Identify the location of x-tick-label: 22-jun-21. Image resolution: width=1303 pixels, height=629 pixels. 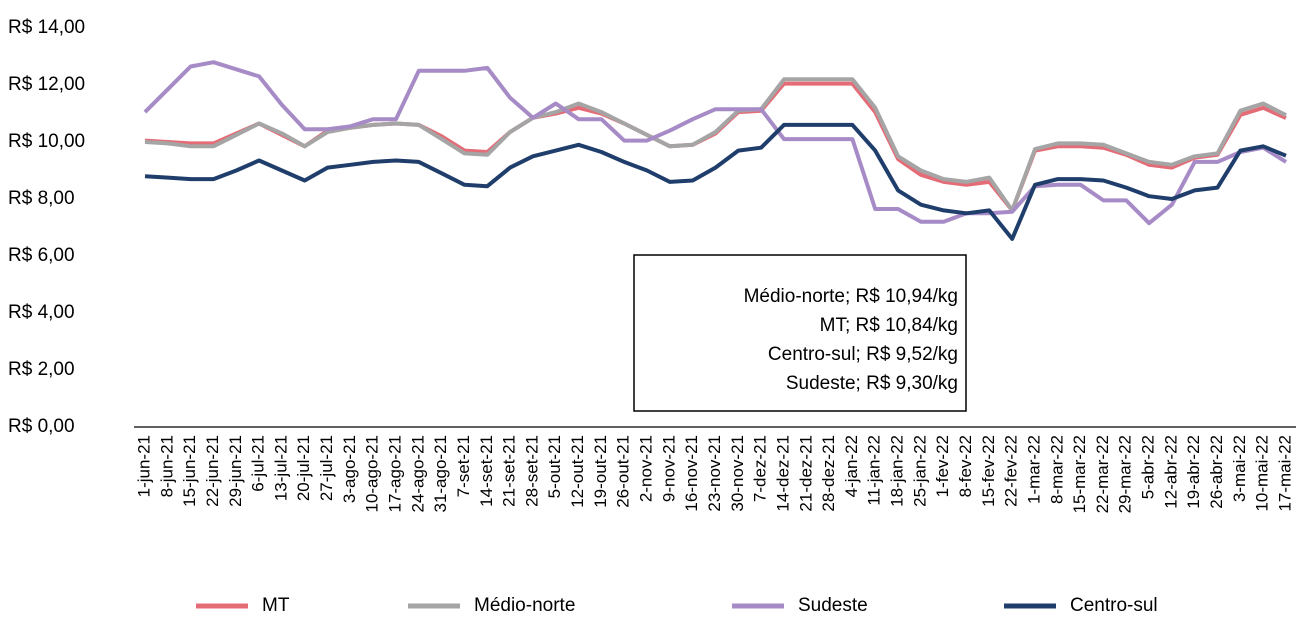
(212, 471).